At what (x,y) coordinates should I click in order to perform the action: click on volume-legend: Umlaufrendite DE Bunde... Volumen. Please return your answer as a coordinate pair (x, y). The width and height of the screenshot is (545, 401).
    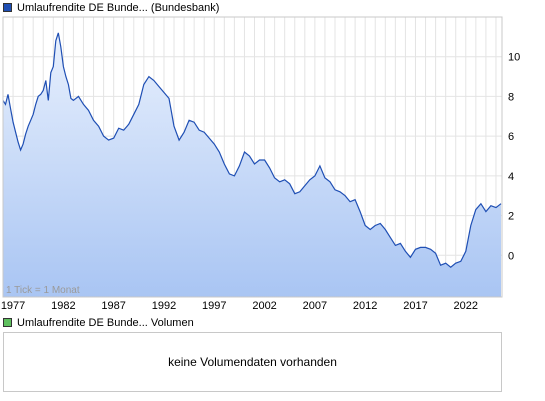
    Looking at the image, I should click on (98, 323).